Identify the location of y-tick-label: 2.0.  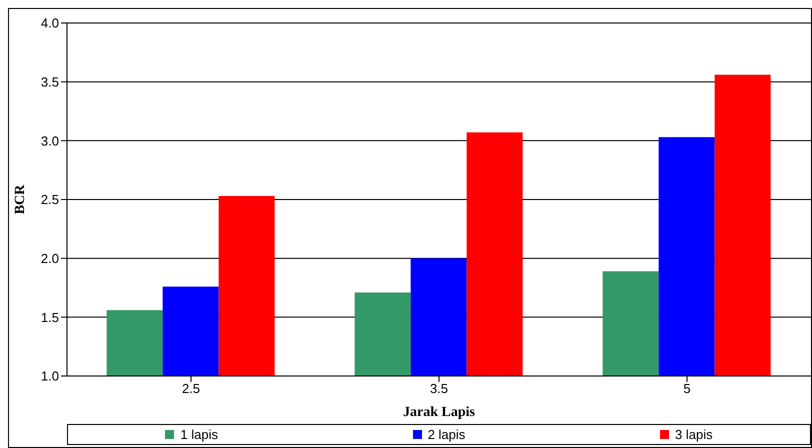
(49, 258).